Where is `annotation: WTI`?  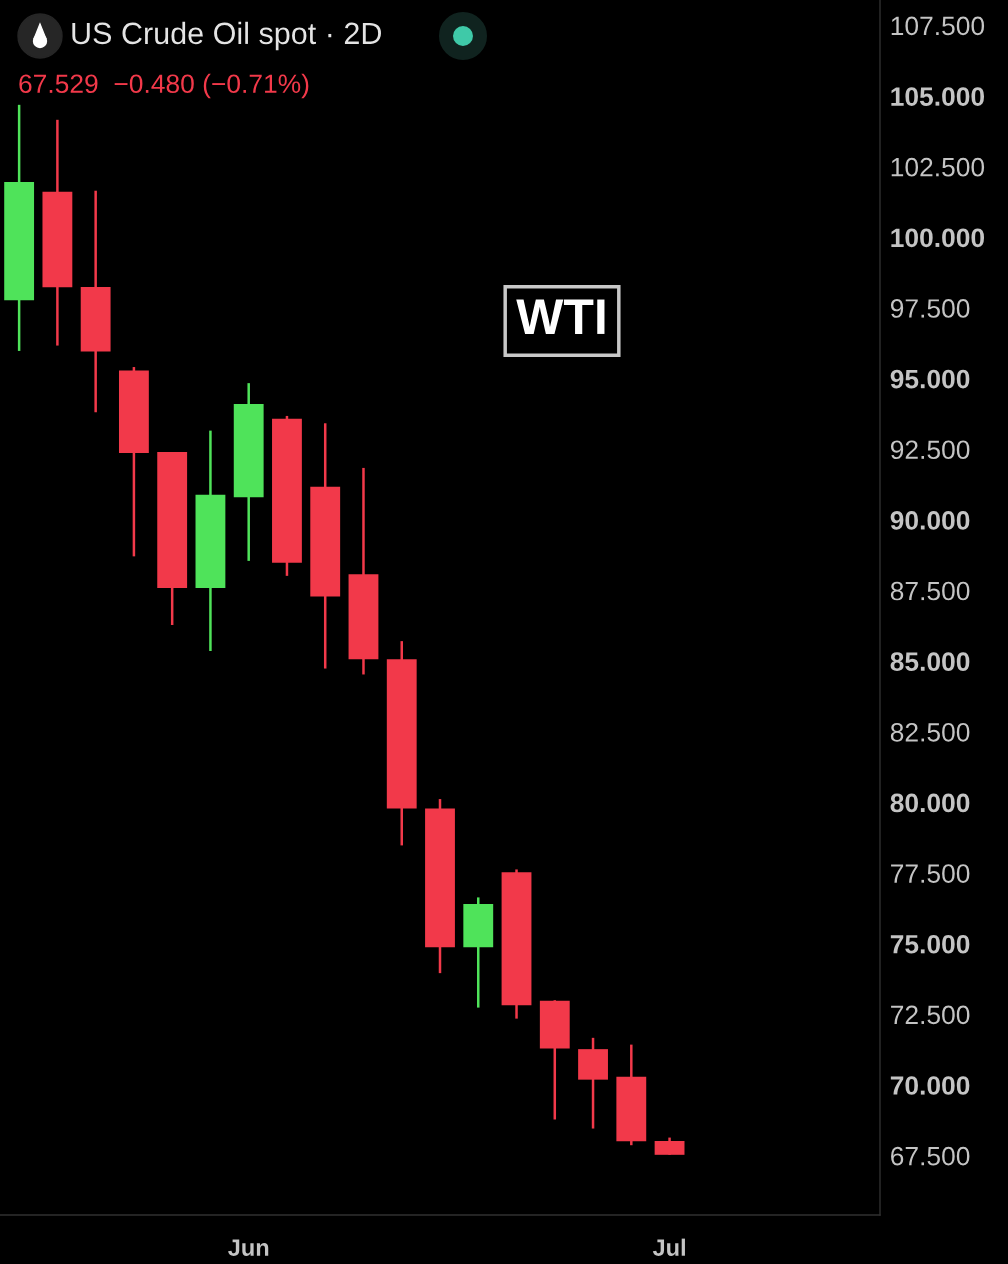
annotation: WTI is located at coordinates (560, 316).